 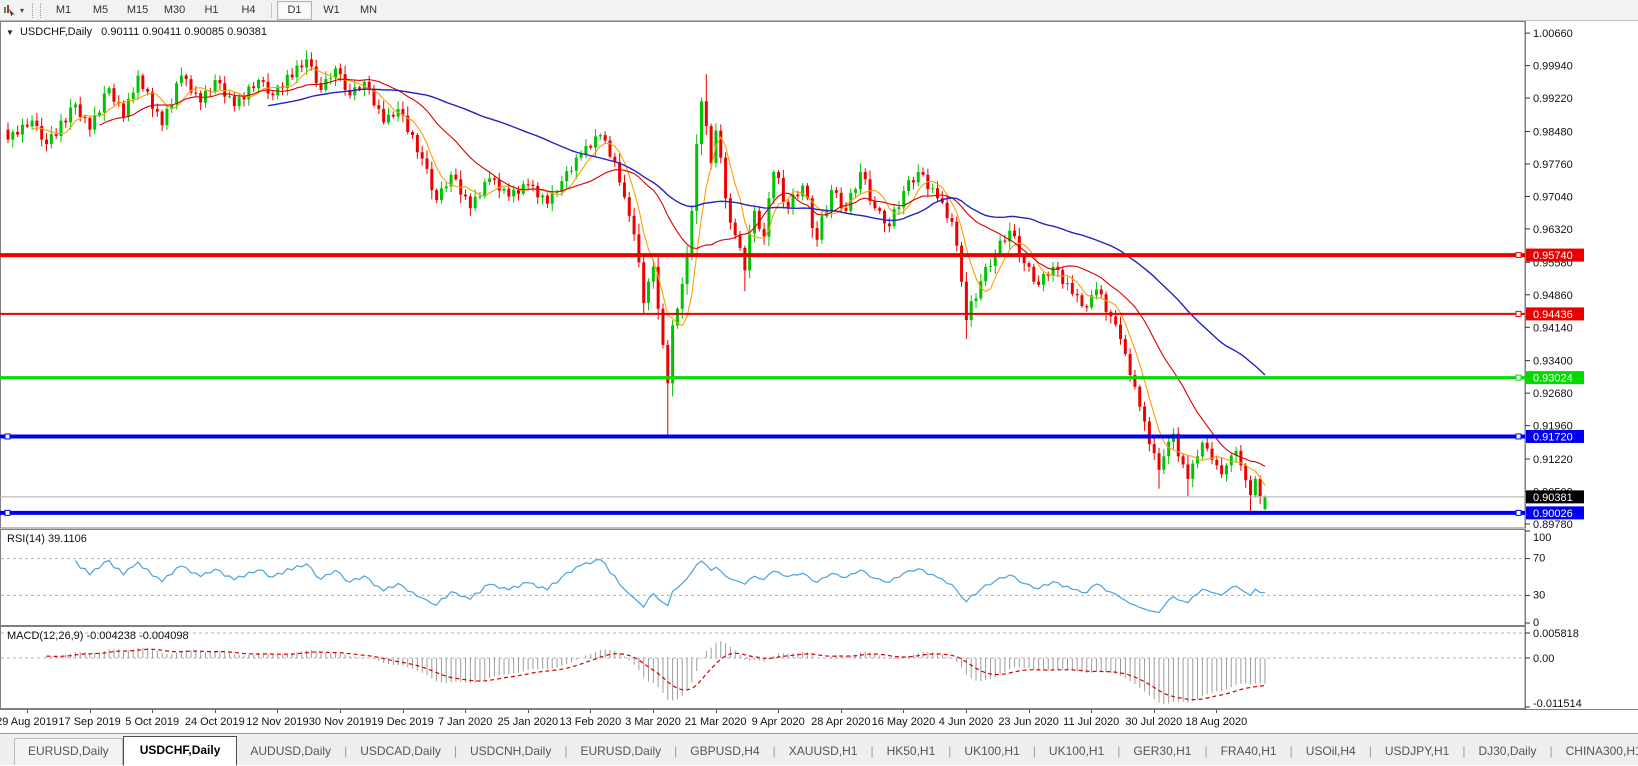 I want to click on timeframe-button-h1: H1, so click(x=211, y=9).